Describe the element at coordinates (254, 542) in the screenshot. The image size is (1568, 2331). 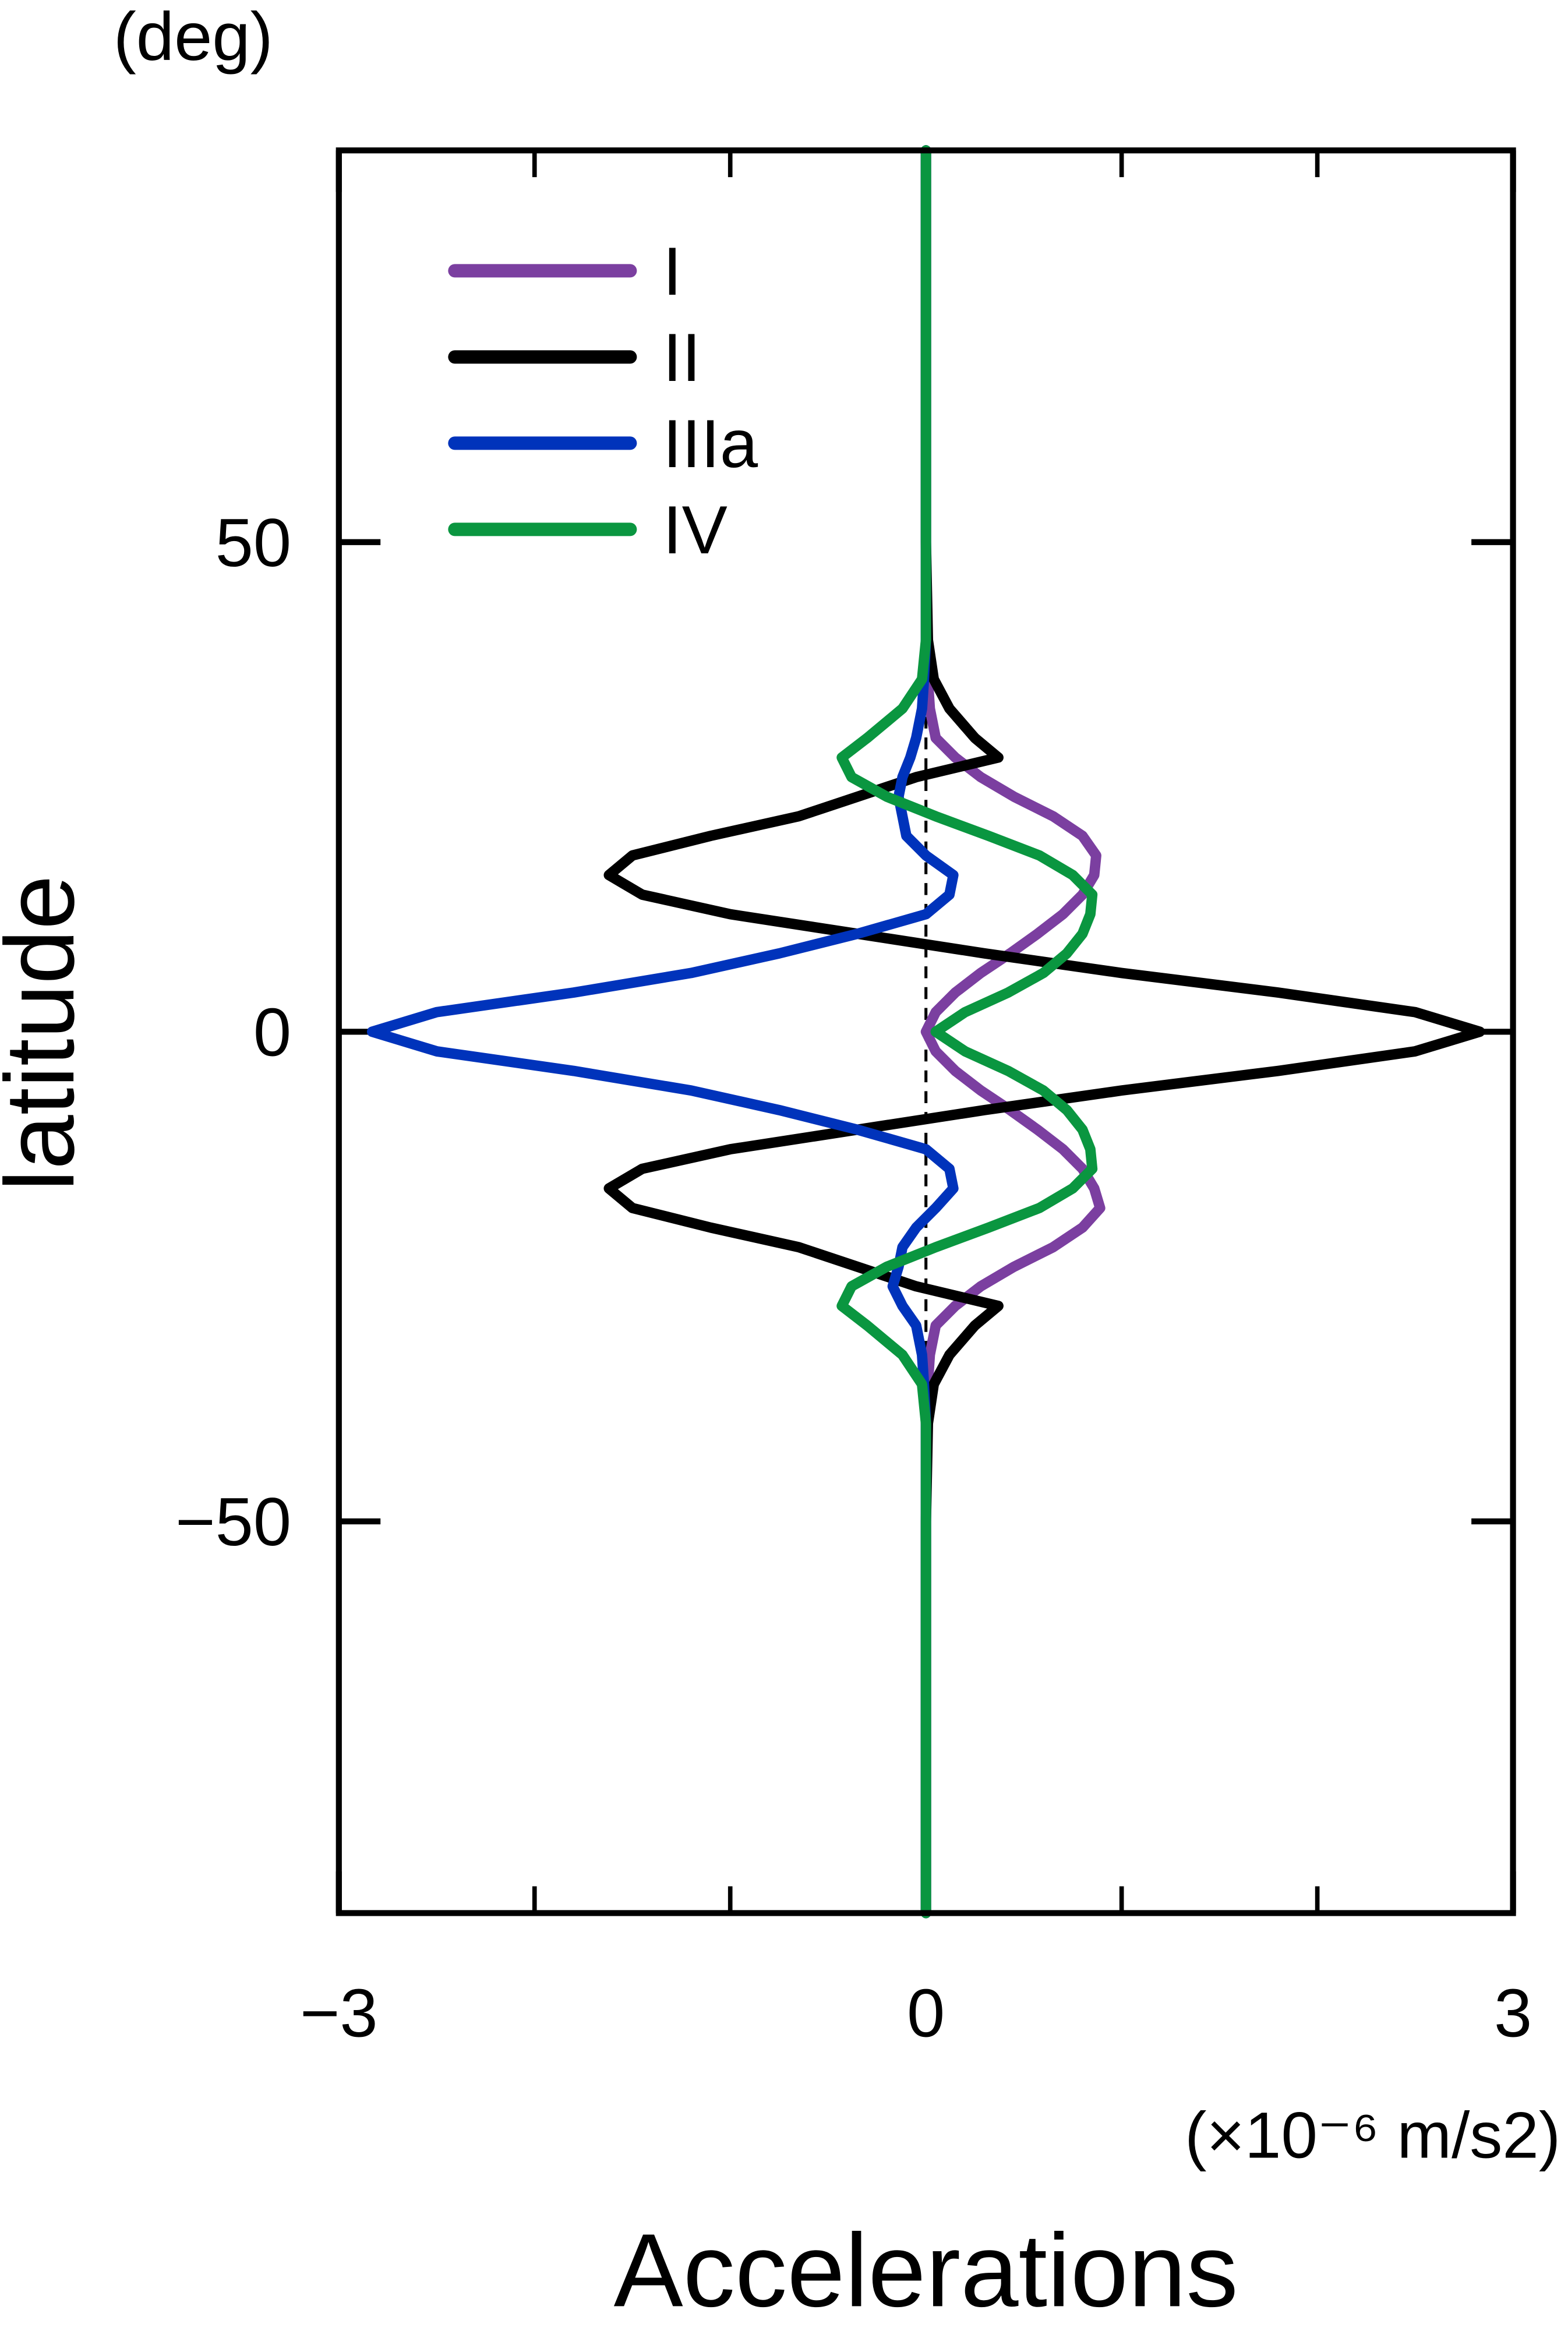
I see `y-tick-label: 50` at that location.